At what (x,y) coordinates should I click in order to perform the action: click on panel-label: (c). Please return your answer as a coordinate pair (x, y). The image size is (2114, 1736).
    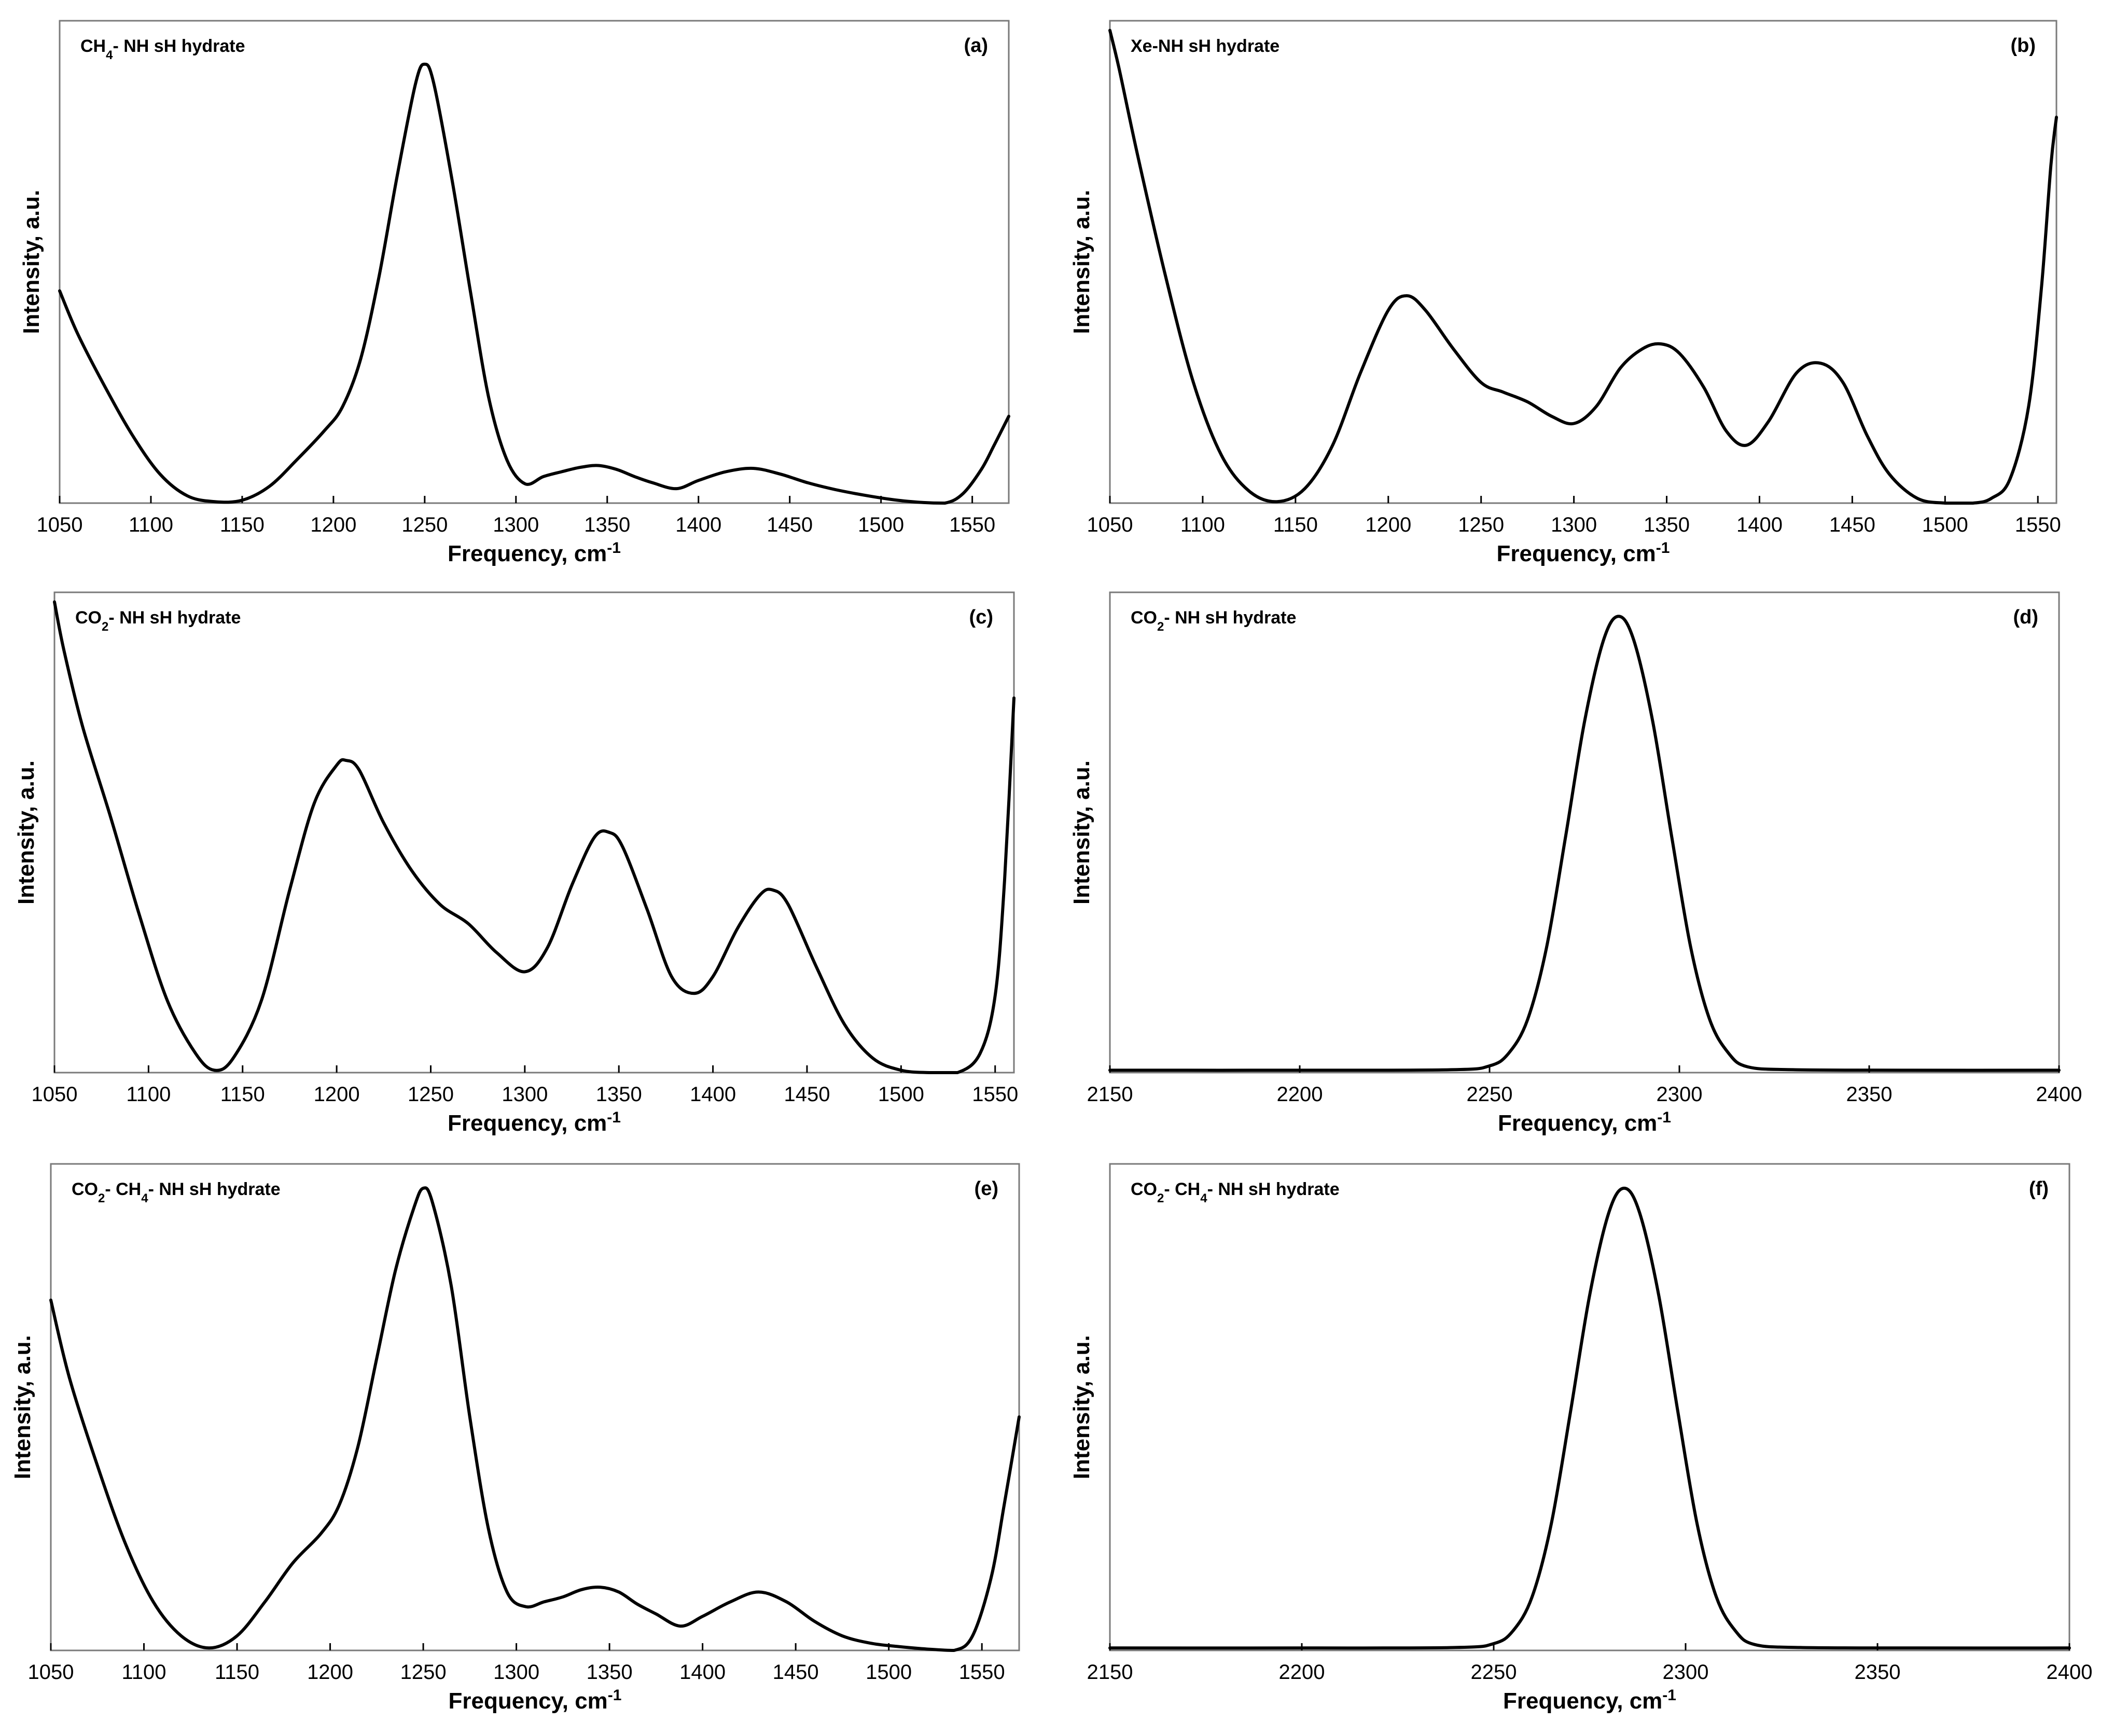
    Looking at the image, I should click on (981, 617).